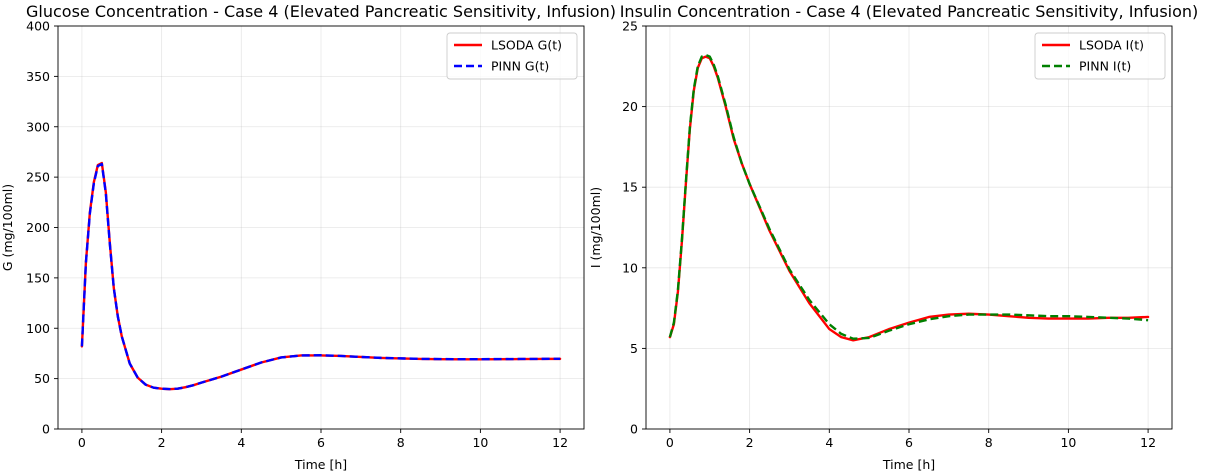 This screenshot has width=1216, height=472. I want to click on y-tick-label: 300, so click(38, 126).